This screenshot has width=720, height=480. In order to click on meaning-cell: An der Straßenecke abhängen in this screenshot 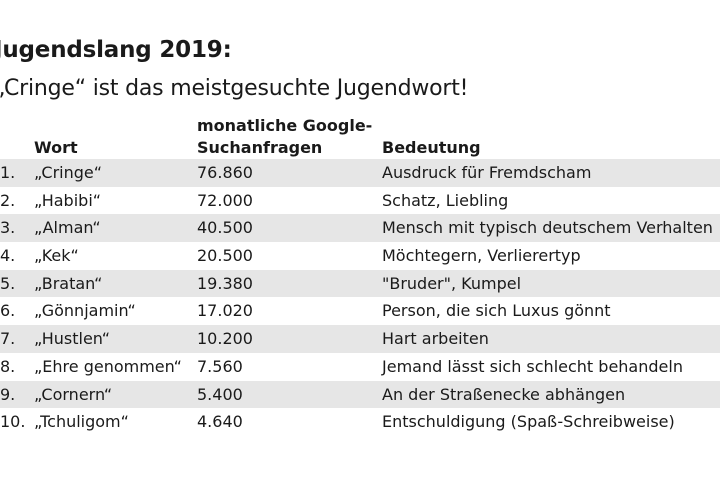, I will do `click(504, 394)`.